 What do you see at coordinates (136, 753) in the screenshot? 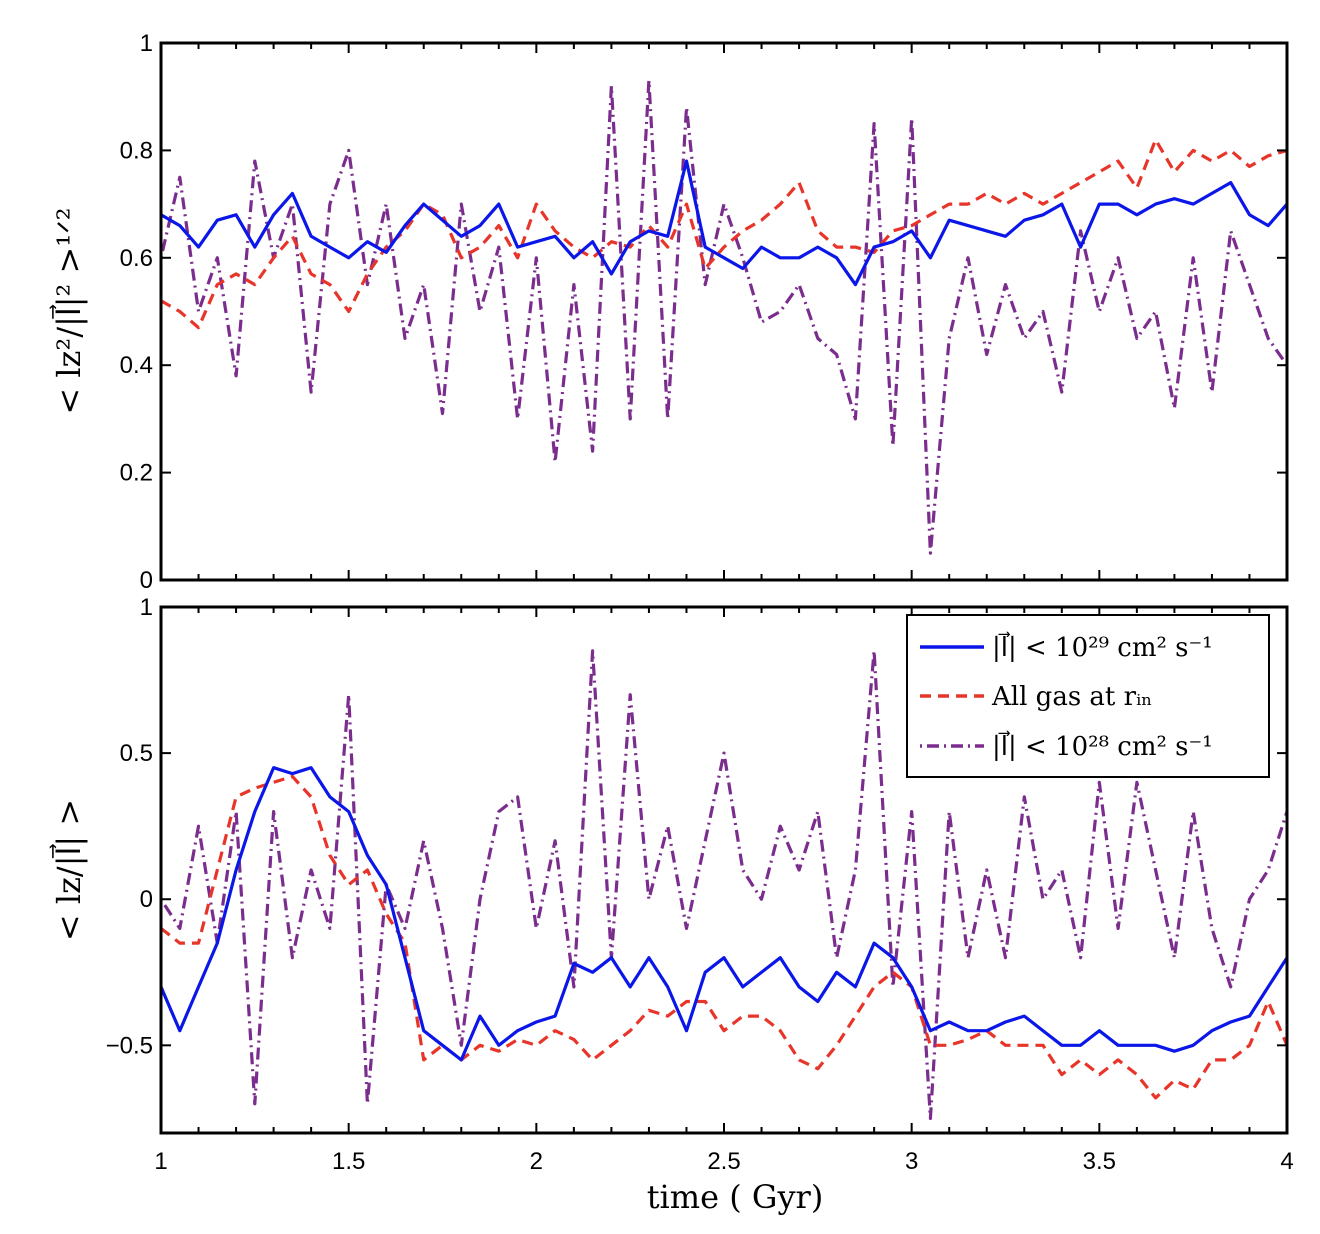
I see `y-tick-label: 0.5` at bounding box center [136, 753].